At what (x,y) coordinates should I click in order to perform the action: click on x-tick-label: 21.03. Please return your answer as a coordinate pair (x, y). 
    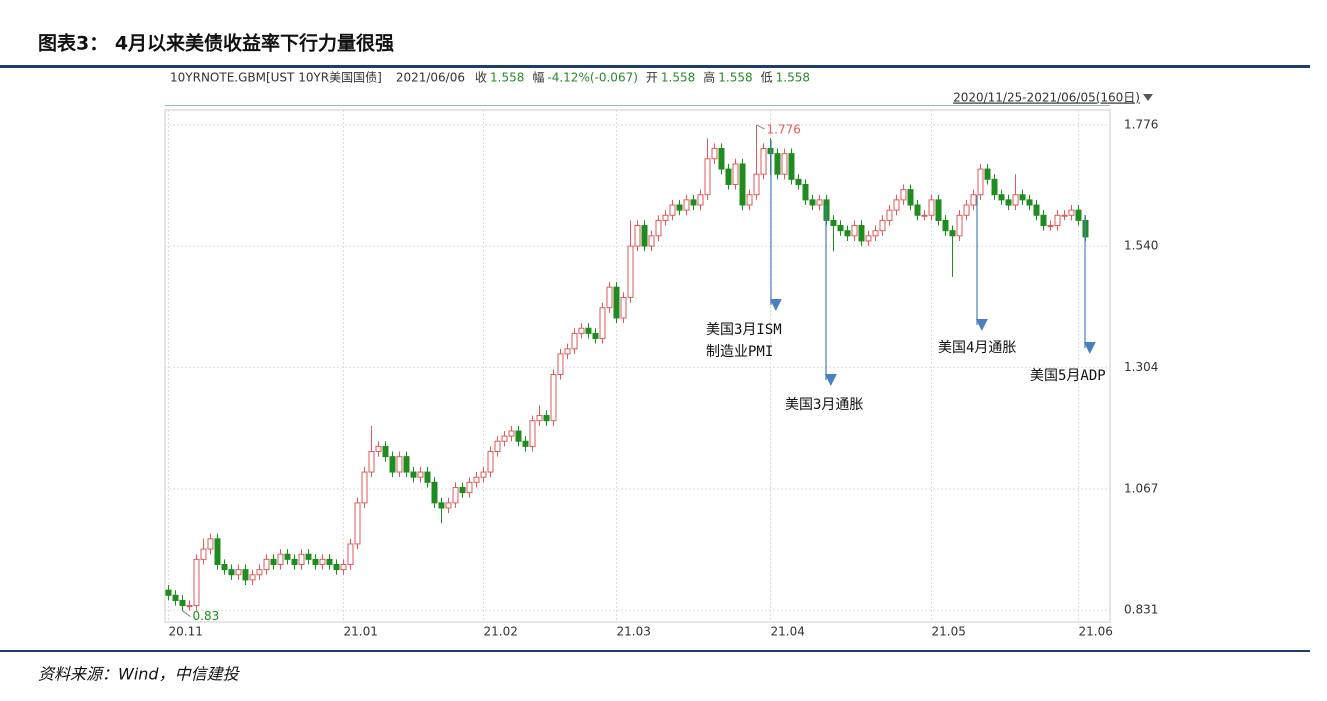
    Looking at the image, I should click on (634, 632).